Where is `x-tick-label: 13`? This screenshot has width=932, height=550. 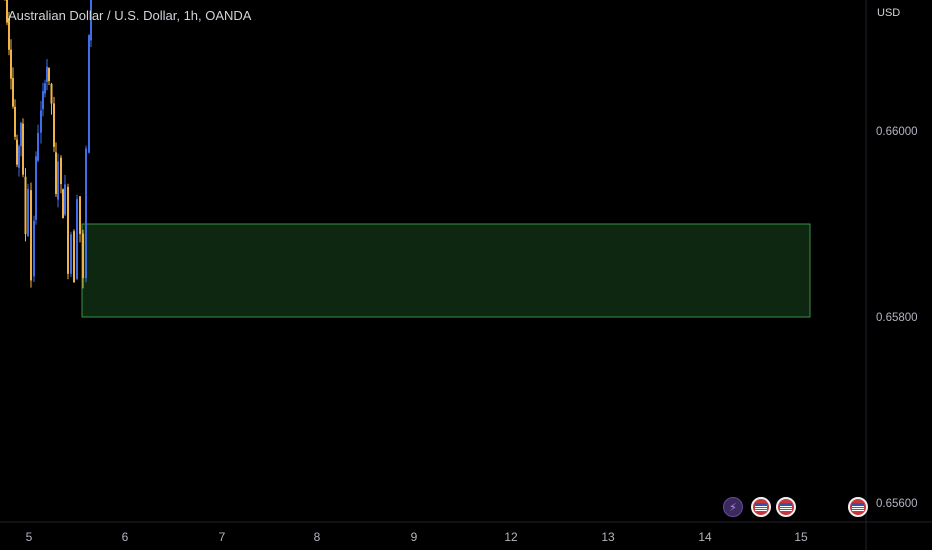 x-tick-label: 13 is located at coordinates (608, 537).